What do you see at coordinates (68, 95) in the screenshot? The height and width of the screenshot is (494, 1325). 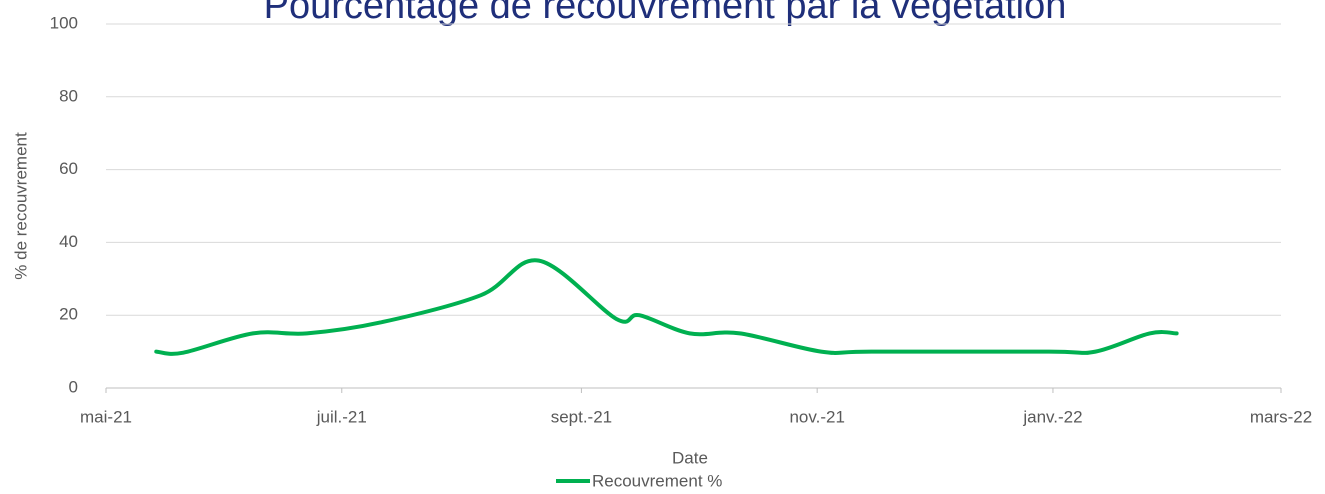 I see `y-tick-label: 80` at bounding box center [68, 95].